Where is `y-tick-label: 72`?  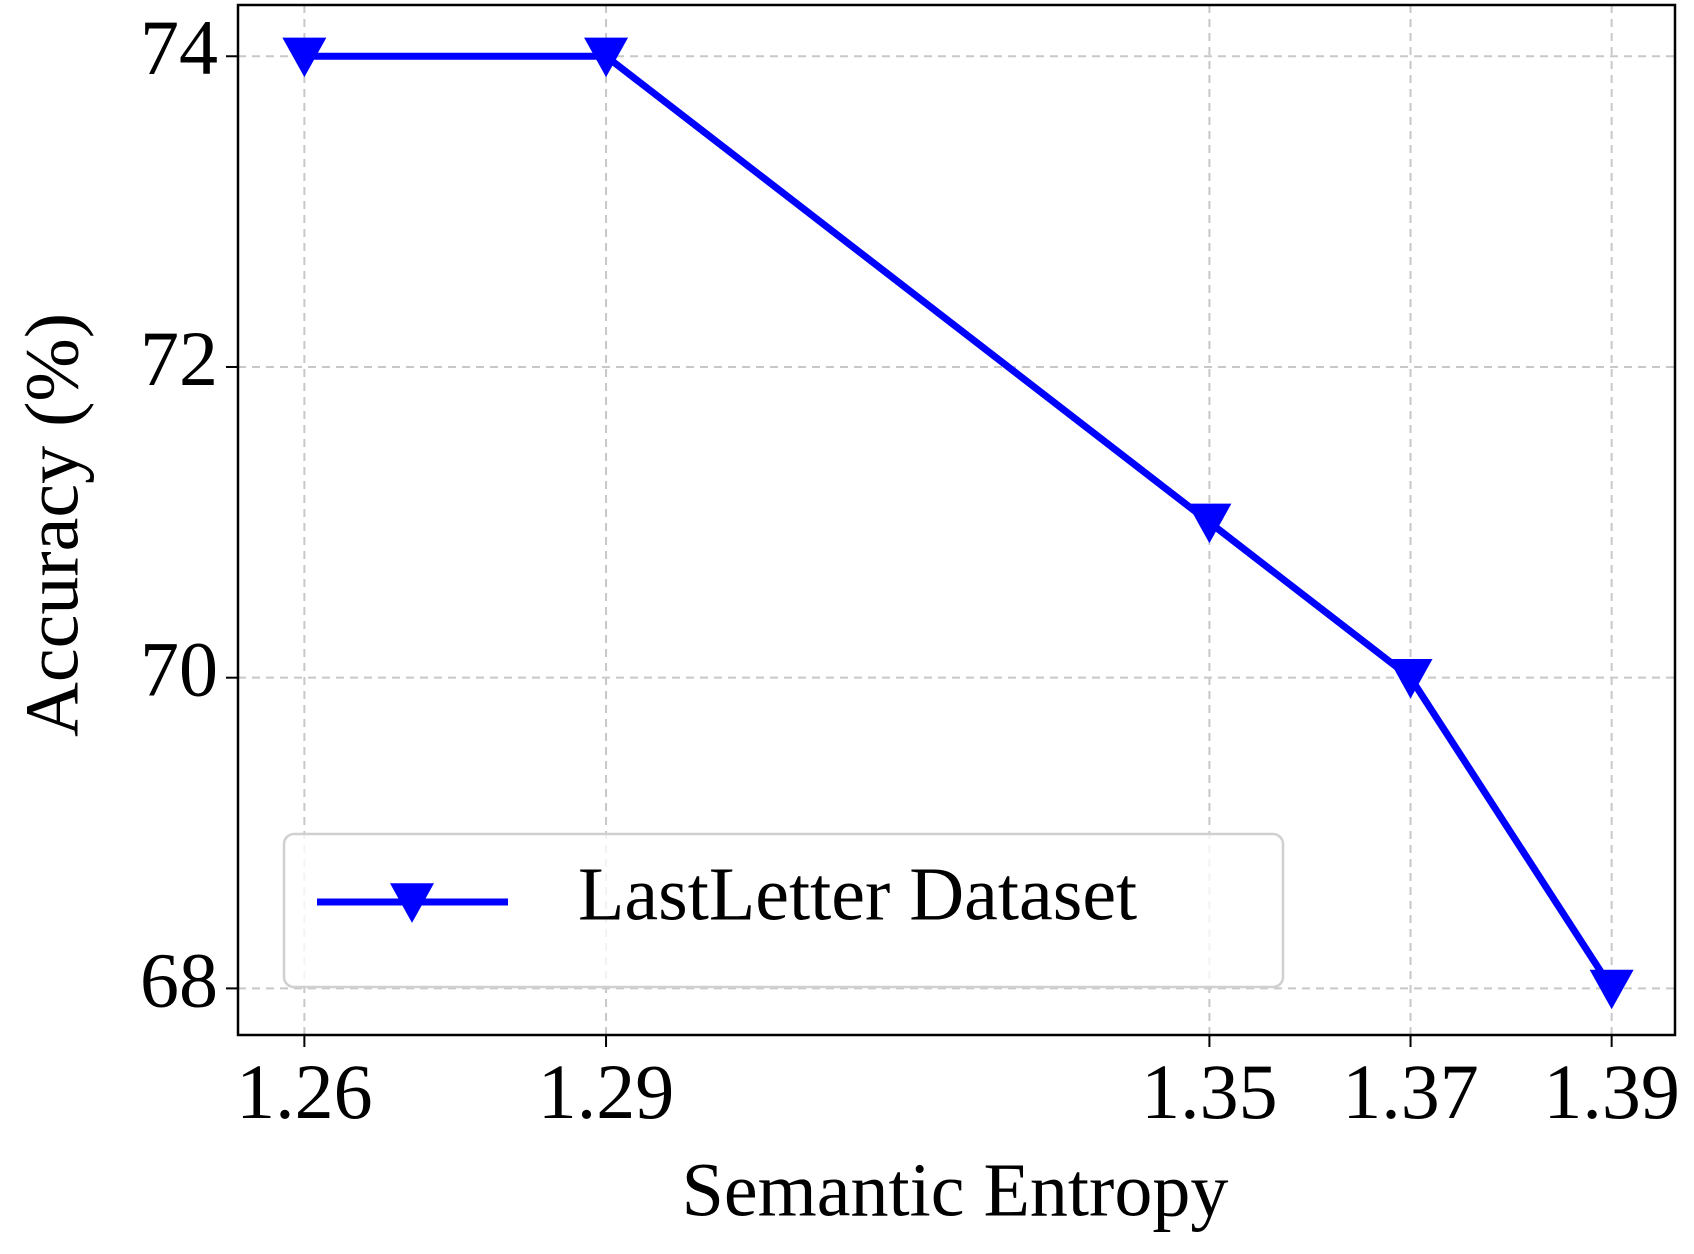 y-tick-label: 72 is located at coordinates (179, 358).